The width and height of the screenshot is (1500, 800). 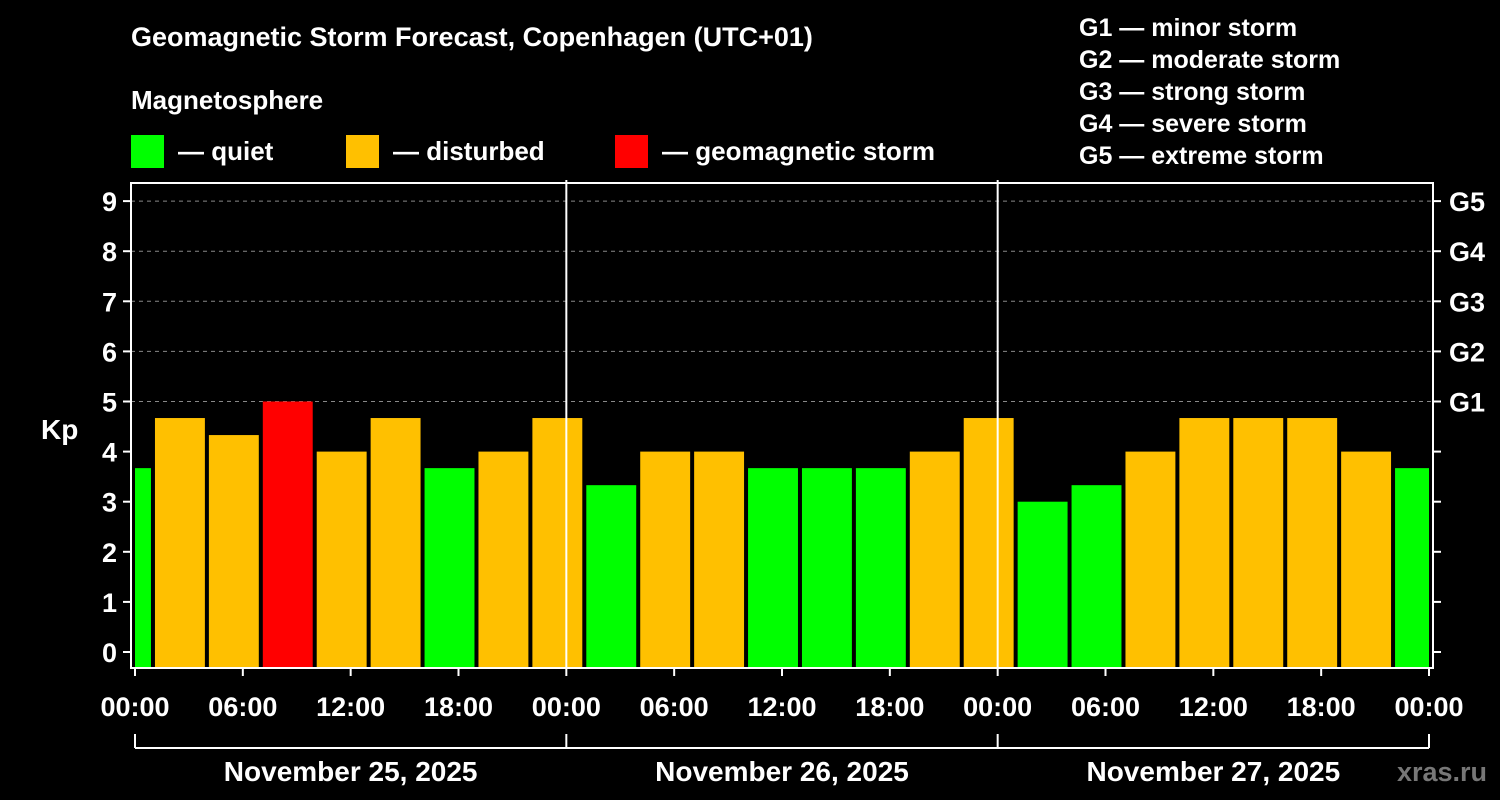 What do you see at coordinates (1188, 28) in the screenshot?
I see `storm-level-g1: G1 — minor storm` at bounding box center [1188, 28].